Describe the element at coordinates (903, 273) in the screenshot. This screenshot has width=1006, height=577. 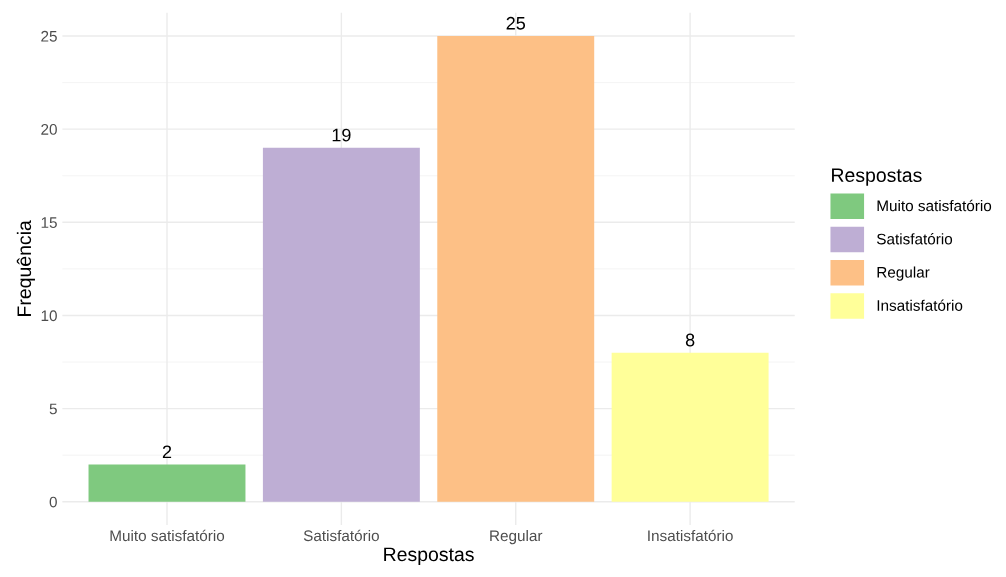
I see `legend-label: Regular` at that location.